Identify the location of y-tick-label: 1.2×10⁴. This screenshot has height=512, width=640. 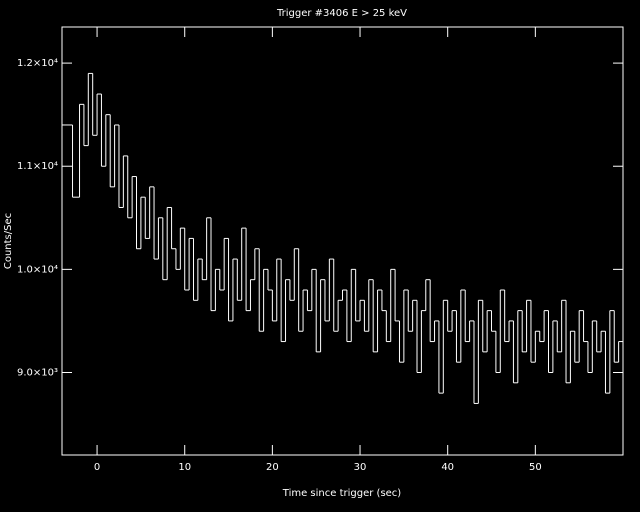
(37, 63).